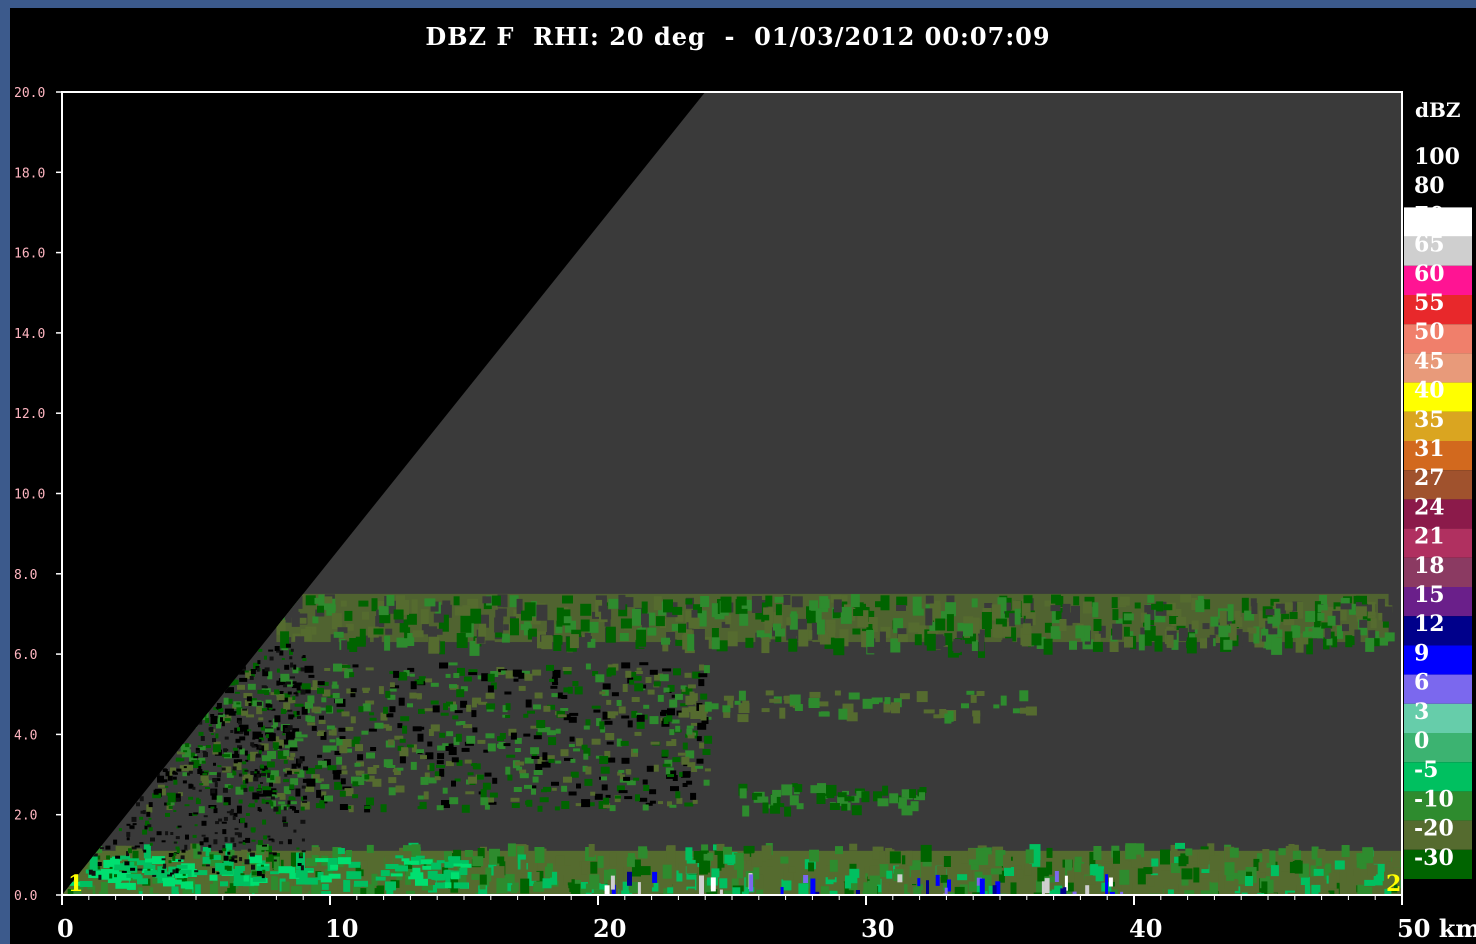 Image resolution: width=1476 pixels, height=944 pixels. What do you see at coordinates (1436, 928) in the screenshot?
I see `x-tick-label: 50 km` at bounding box center [1436, 928].